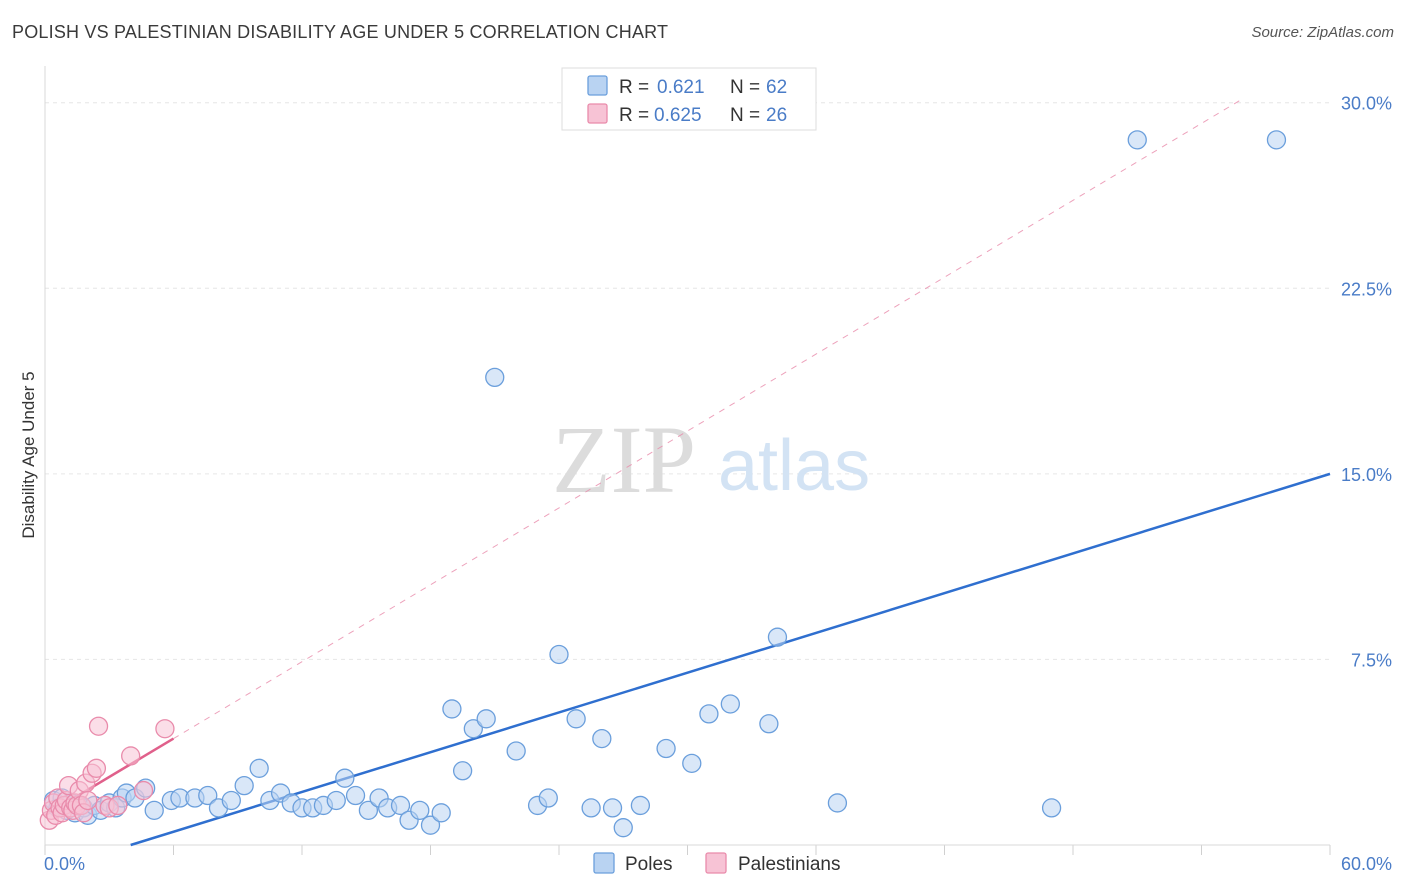 Image resolution: width=1406 pixels, height=892 pixels. I want to click on series-palestinians-points, so click(107, 773).